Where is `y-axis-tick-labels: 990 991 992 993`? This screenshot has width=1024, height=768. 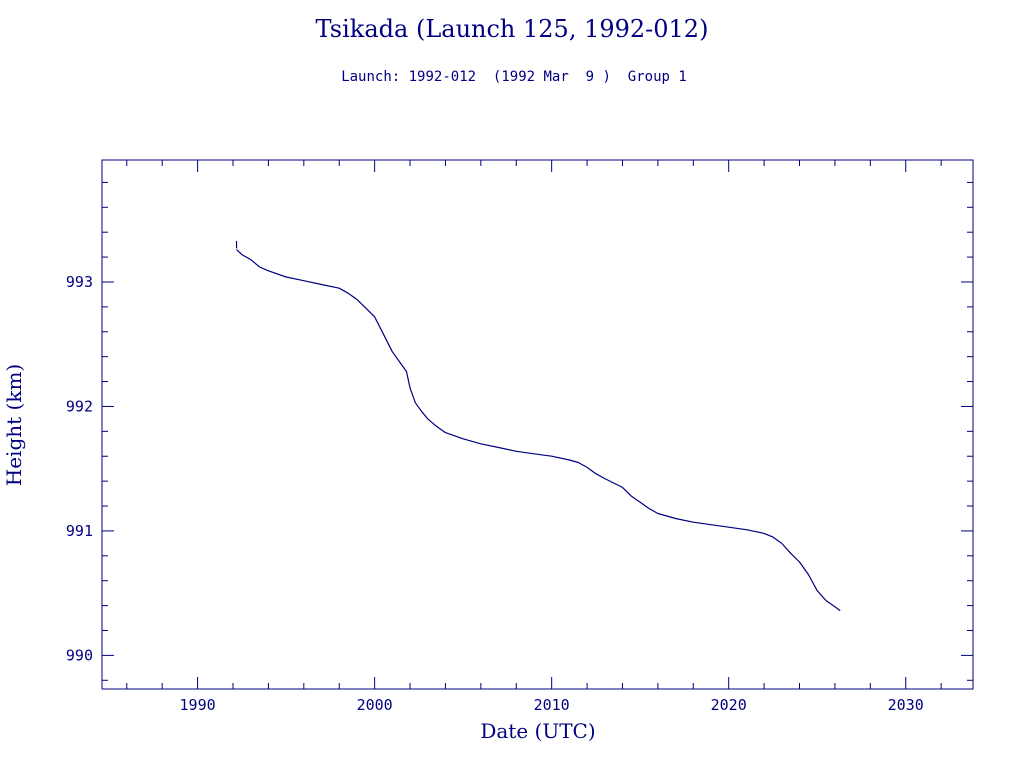
y-axis-tick-labels: 990 991 992 993 is located at coordinates (79, 468).